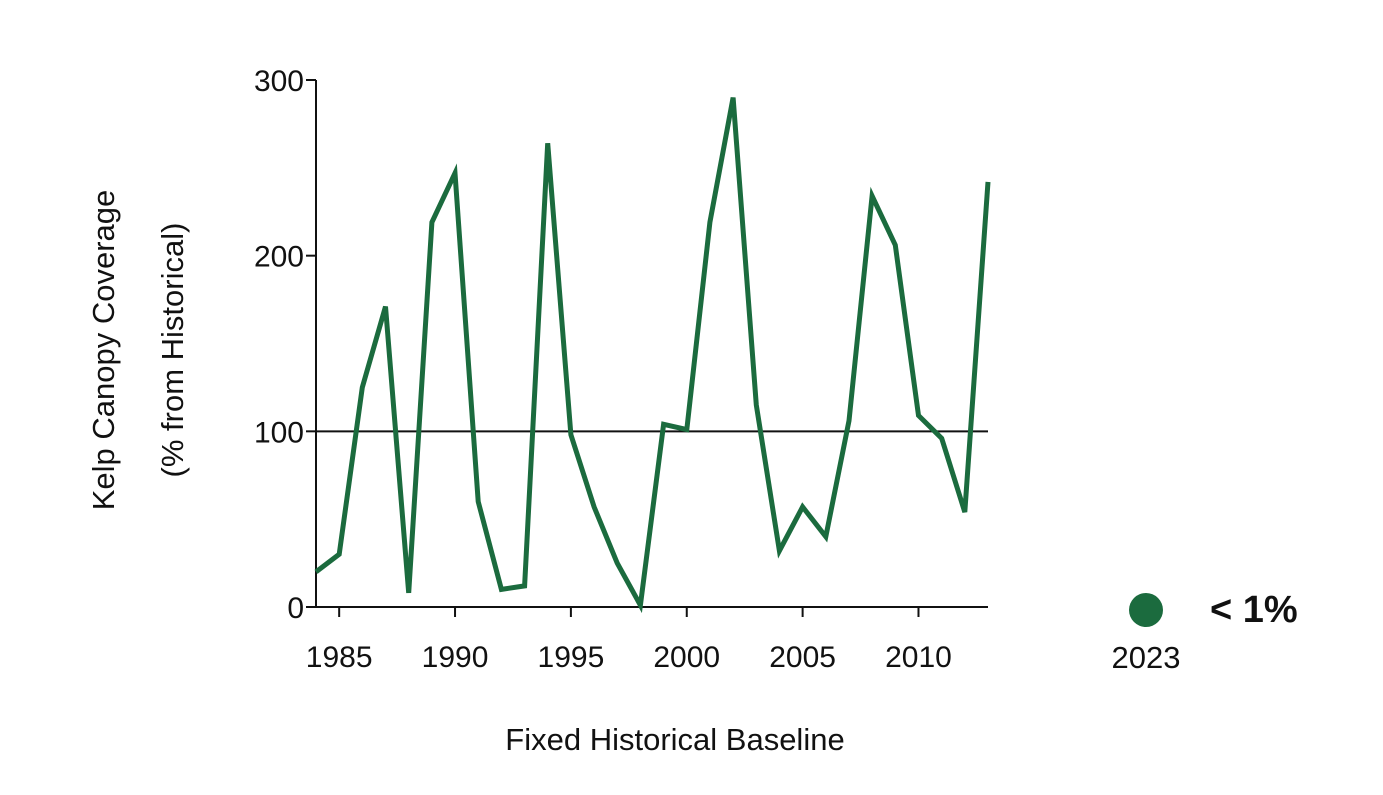 This screenshot has width=1383, height=795. I want to click on x-axis-ticks: 1985 1990 1995 2000 2005 2010, so click(629, 640).